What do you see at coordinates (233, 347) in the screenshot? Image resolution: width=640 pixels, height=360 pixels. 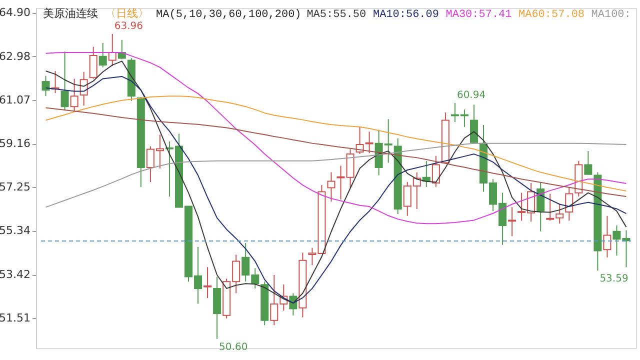 I see `annotation: 50.60` at bounding box center [233, 347].